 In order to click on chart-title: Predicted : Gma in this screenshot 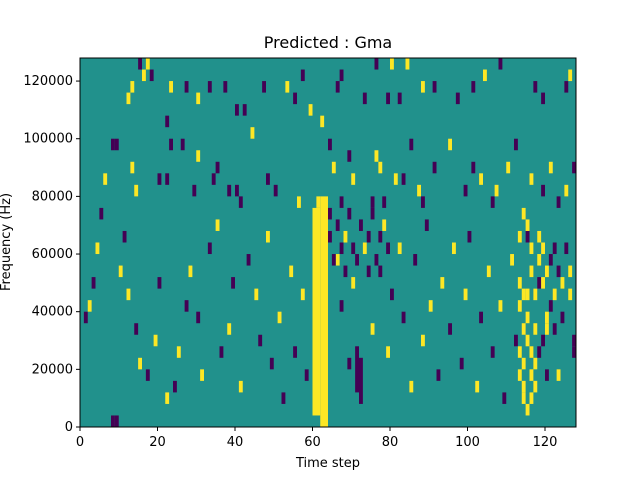, I will do `click(328, 42)`.